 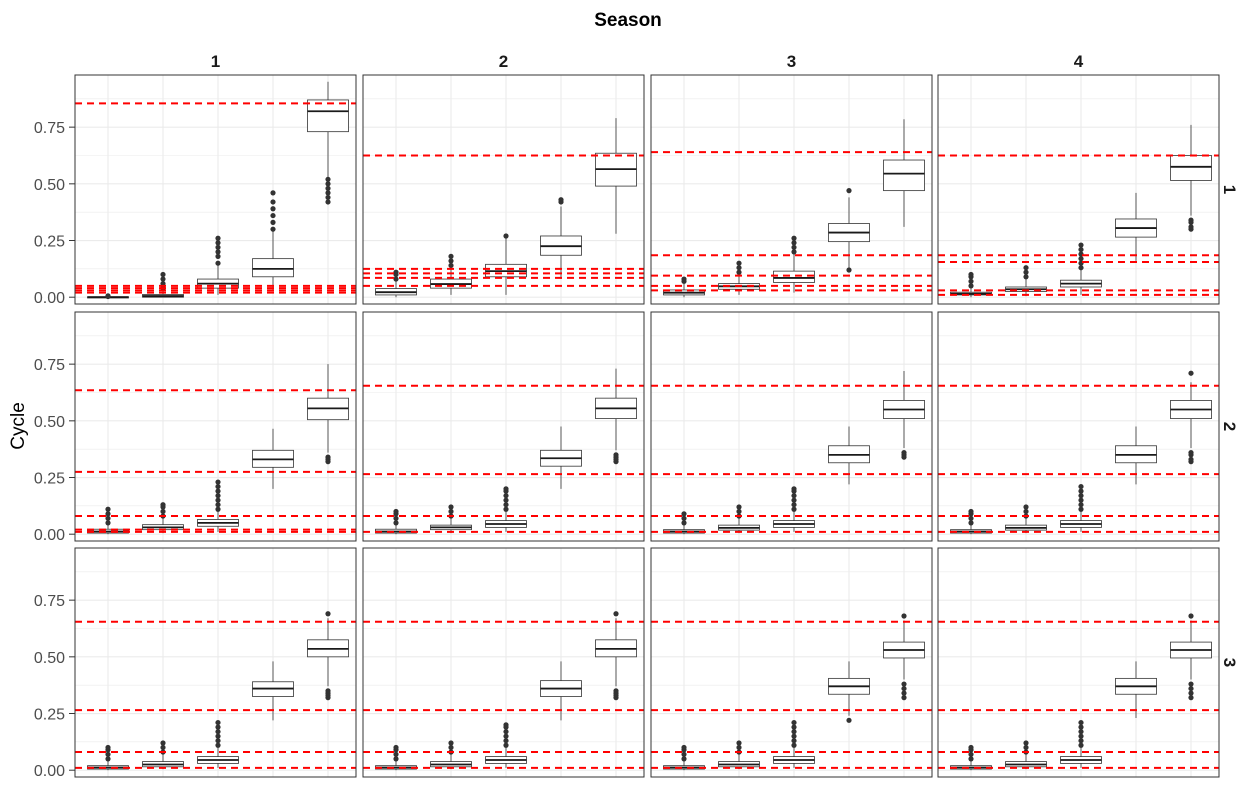 What do you see at coordinates (49, 422) in the screenshot?
I see `y-tick-label: 0.50` at bounding box center [49, 422].